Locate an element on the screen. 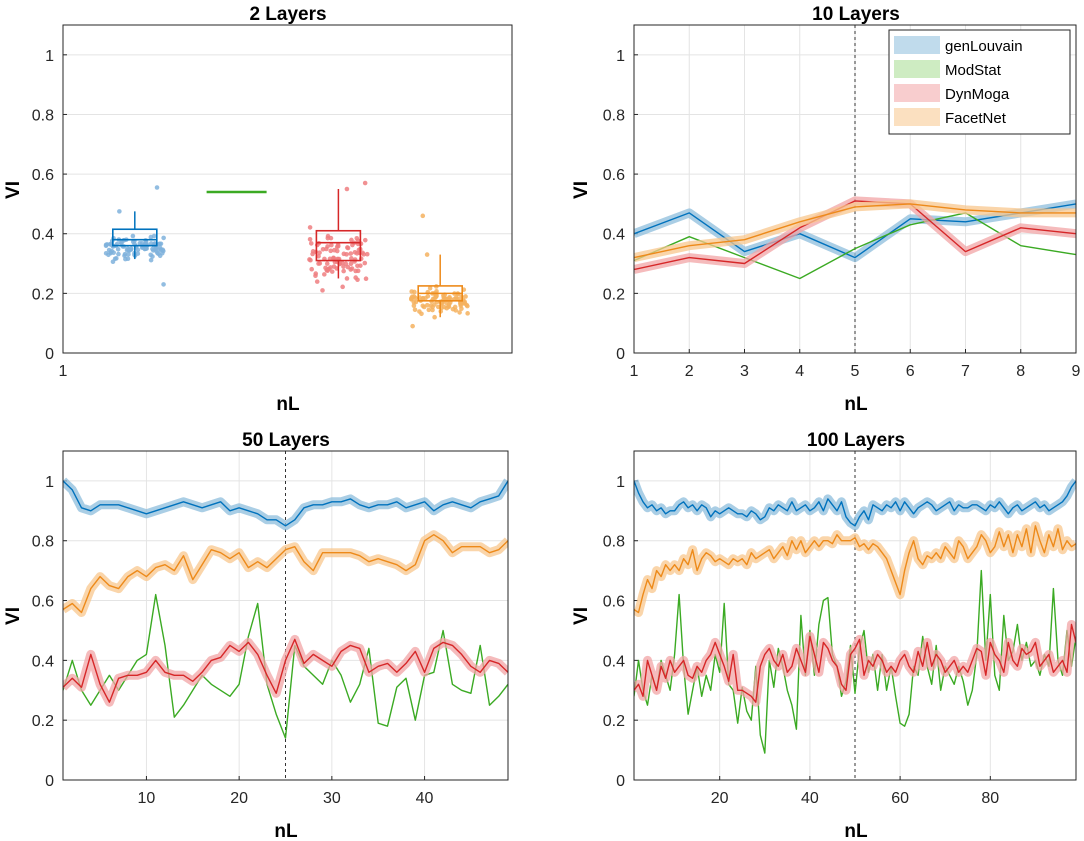 Image resolution: width=1084 pixels, height=841 pixels. x-tick-label: 30 is located at coordinates (332, 798).